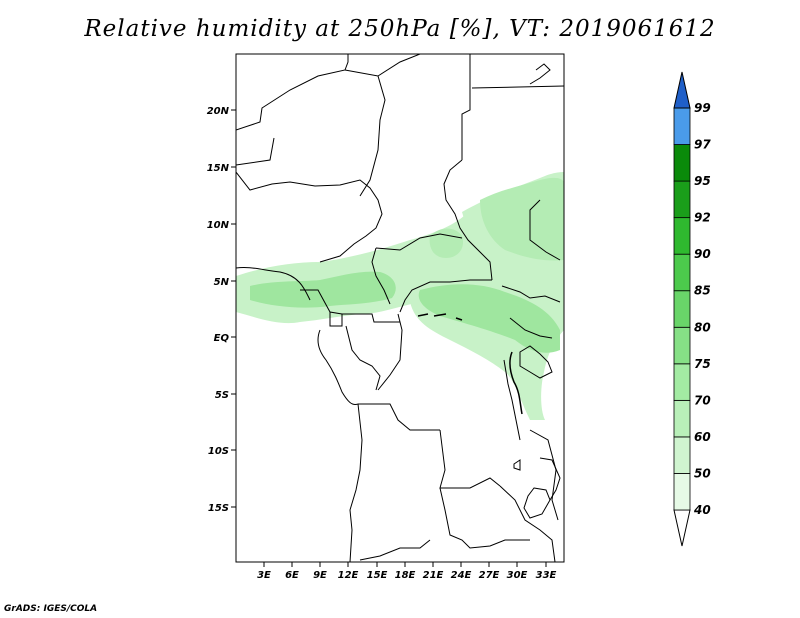  Describe the element at coordinates (692, 309) in the screenshot. I see `colorbar: 40 50 60 70 75 80 85 90 92 95 97 99` at that location.